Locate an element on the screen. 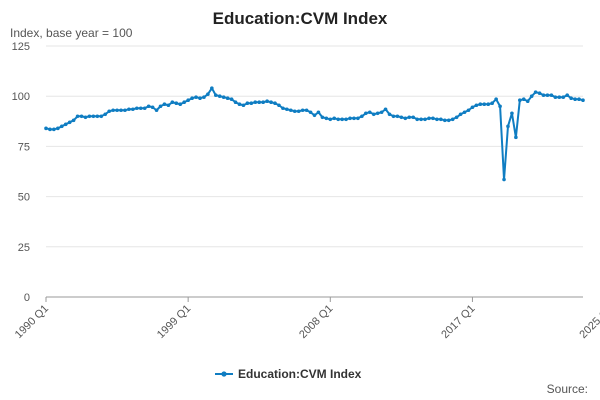 Image resolution: width=600 pixels, height=400 pixels. legend: Education:CVM Index is located at coordinates (288, 374).